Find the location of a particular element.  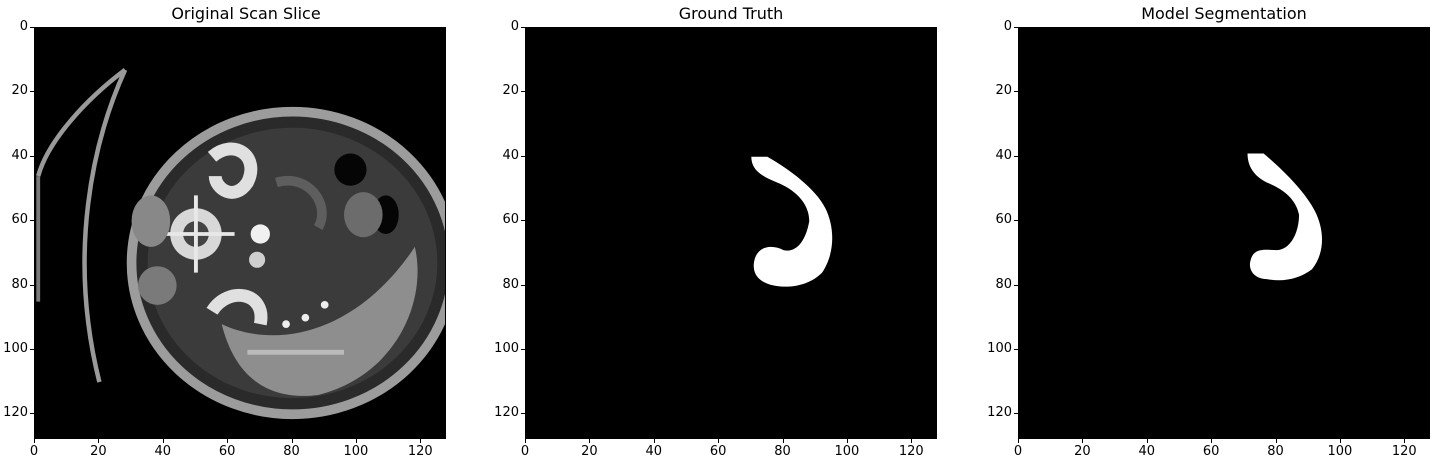

model-mask-shape is located at coordinates (1285, 217).